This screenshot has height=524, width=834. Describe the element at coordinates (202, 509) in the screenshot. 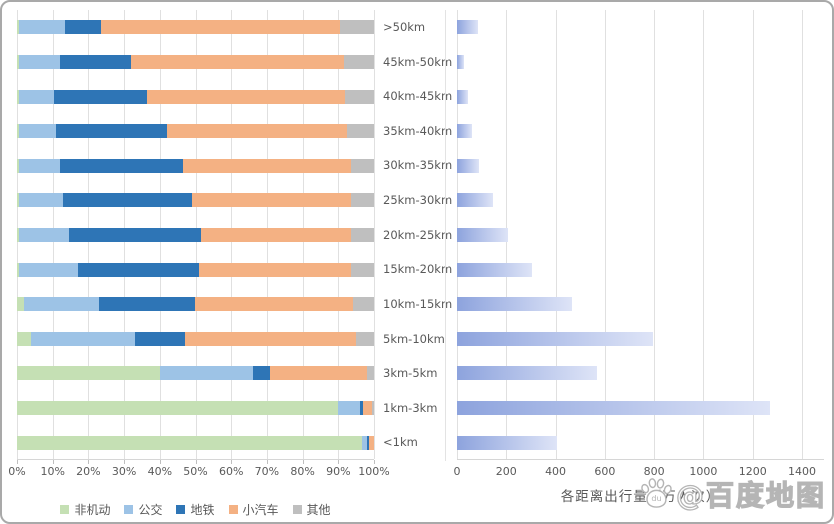

I see `legend-label: 地铁` at that location.